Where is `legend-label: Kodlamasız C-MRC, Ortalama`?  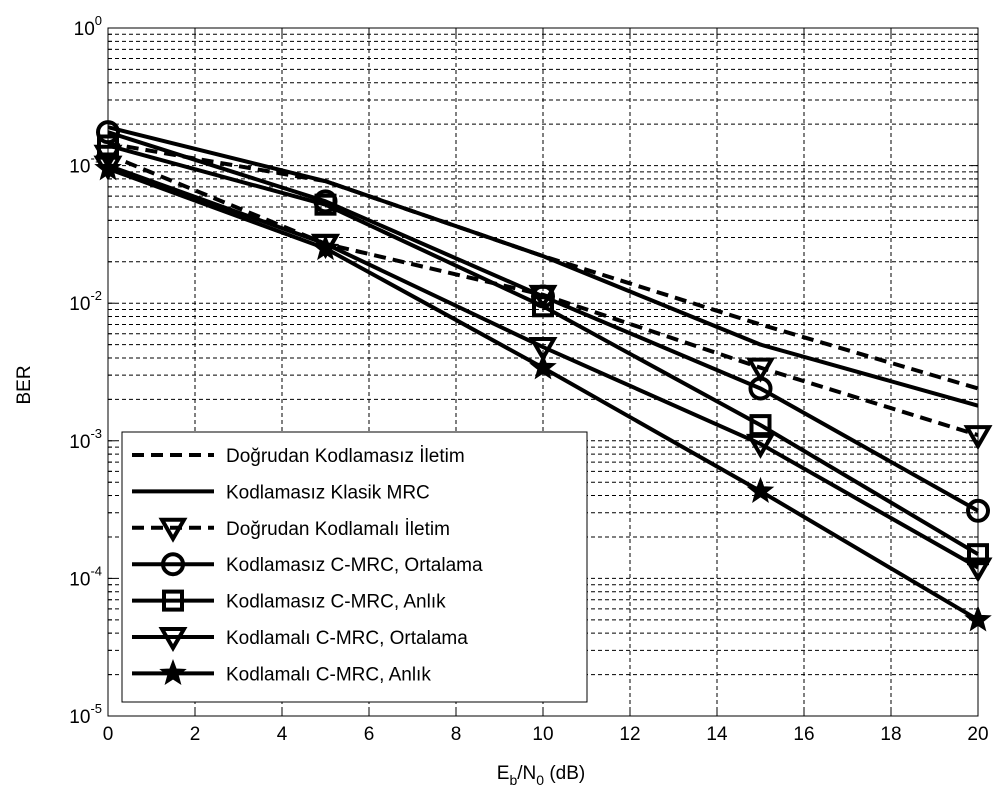
legend-label: Kodlamasız C-MRC, Ortalama is located at coordinates (354, 565).